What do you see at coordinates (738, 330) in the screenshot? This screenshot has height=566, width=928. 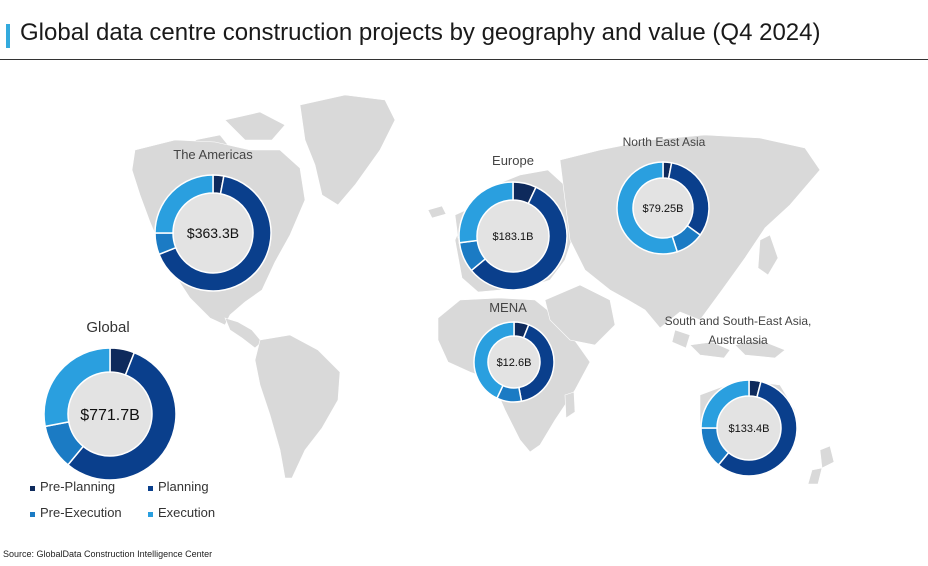 I see `region-label-ssea: South and South-East Asia, Australasia` at bounding box center [738, 330].